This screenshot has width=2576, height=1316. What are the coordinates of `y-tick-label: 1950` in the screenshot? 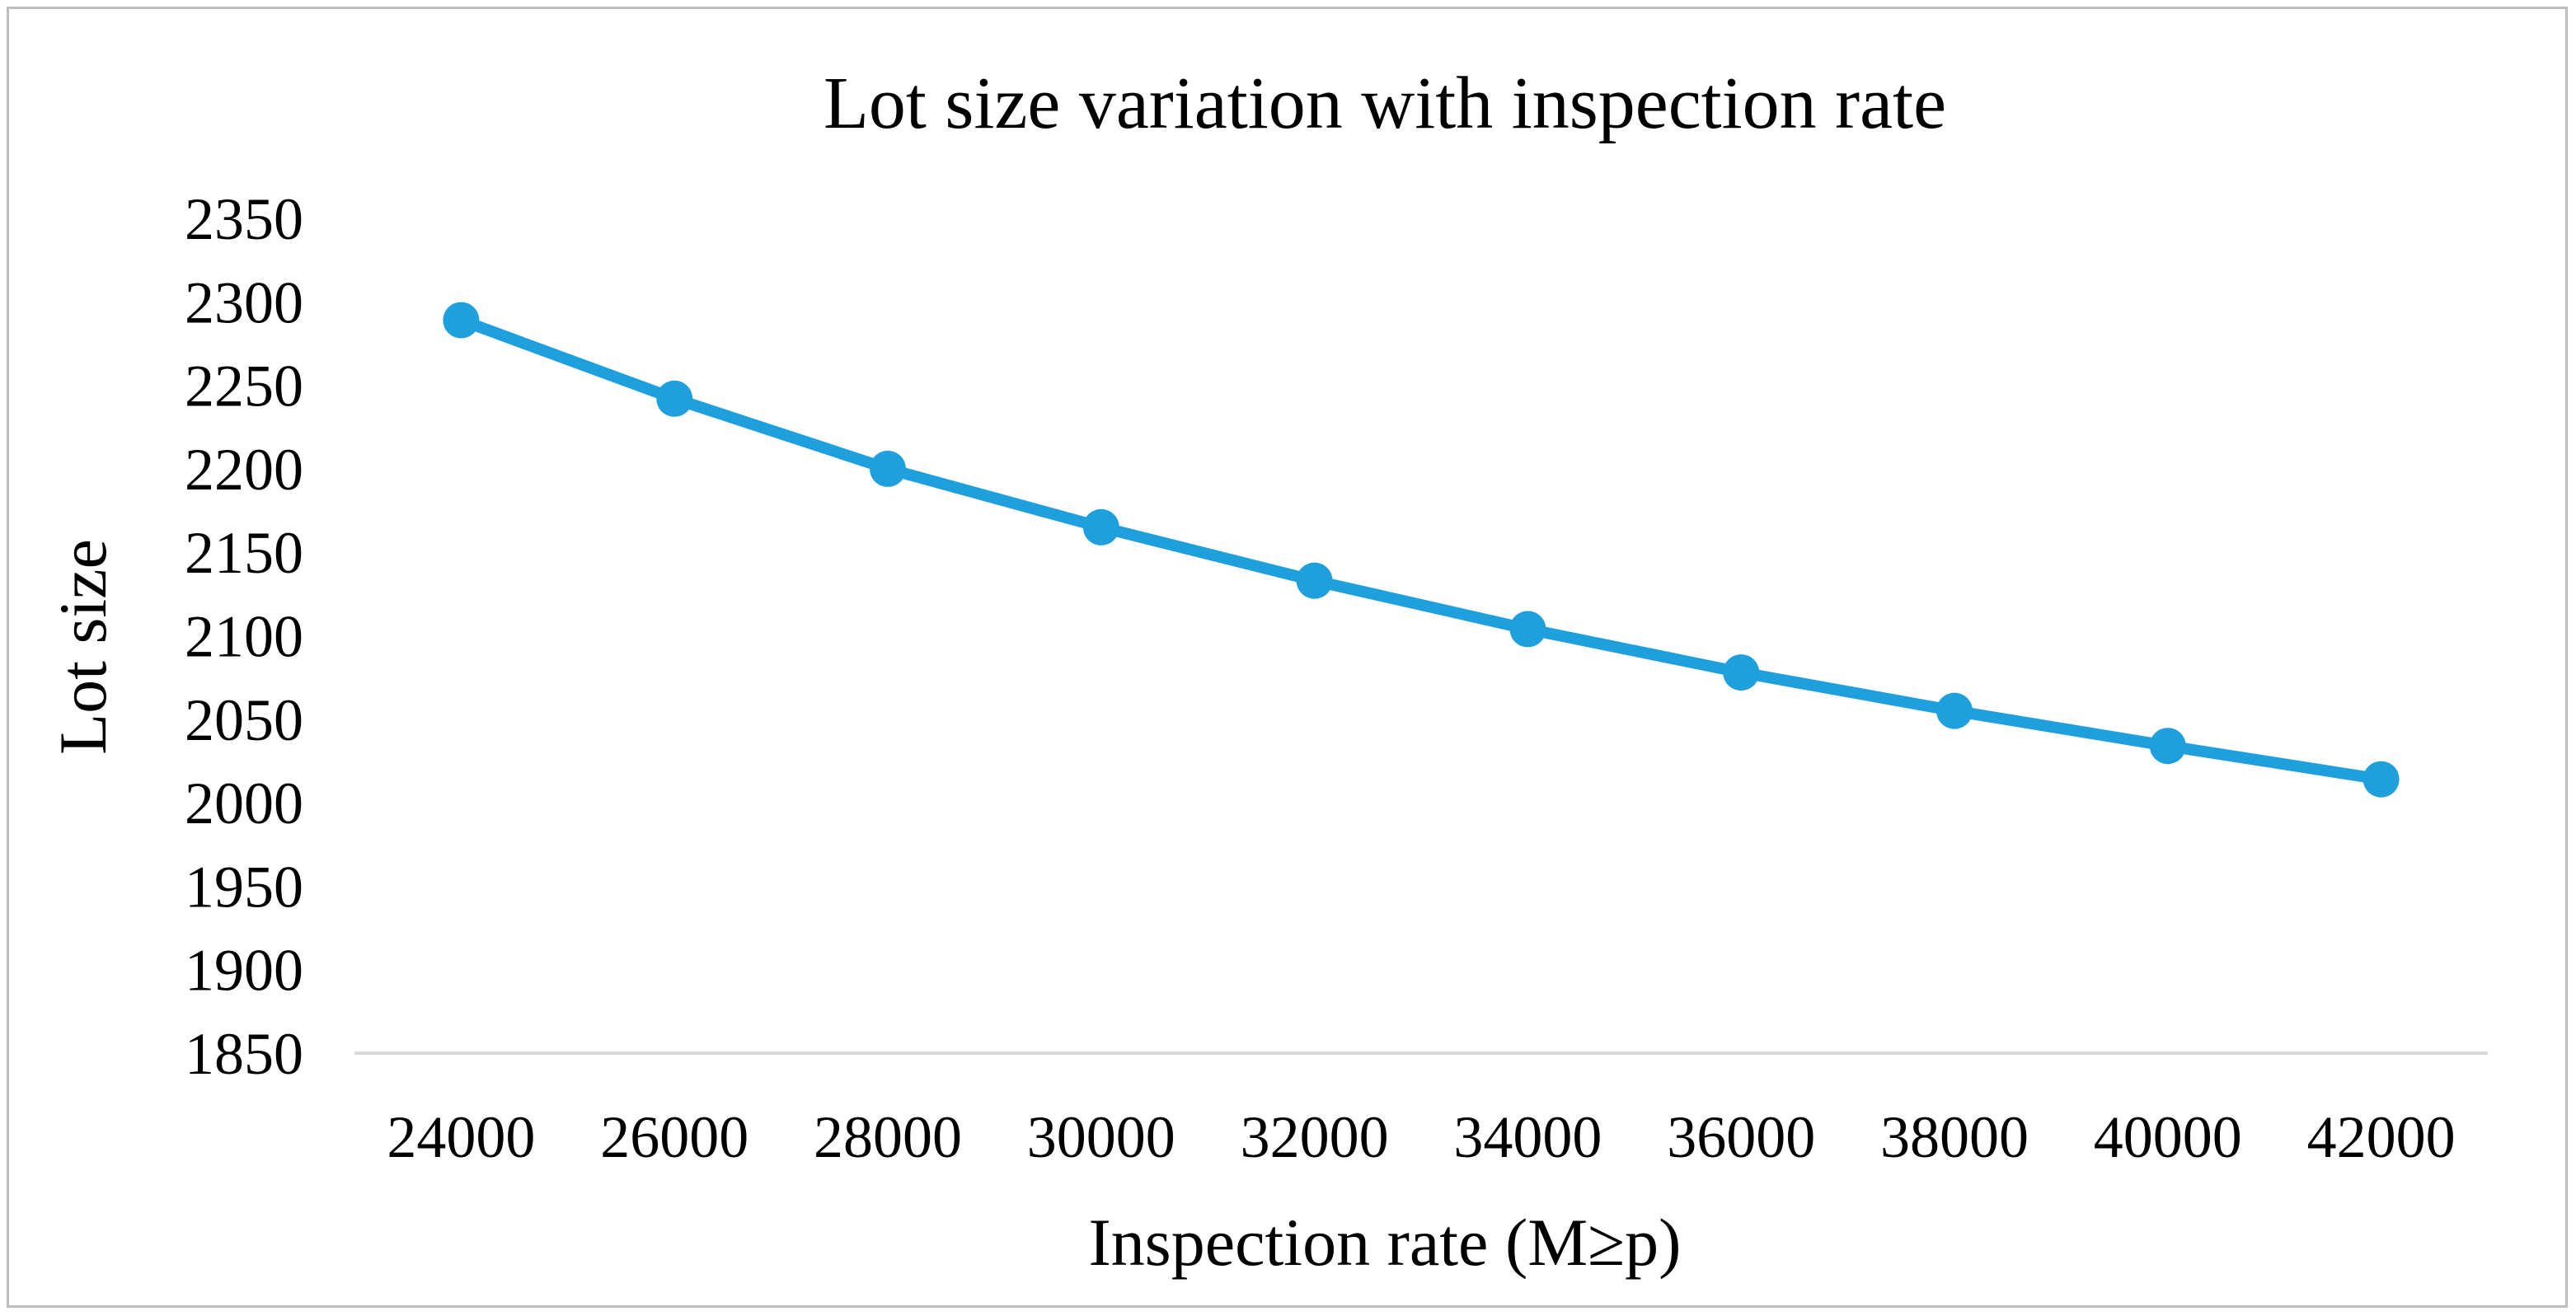 It's located at (244, 887).